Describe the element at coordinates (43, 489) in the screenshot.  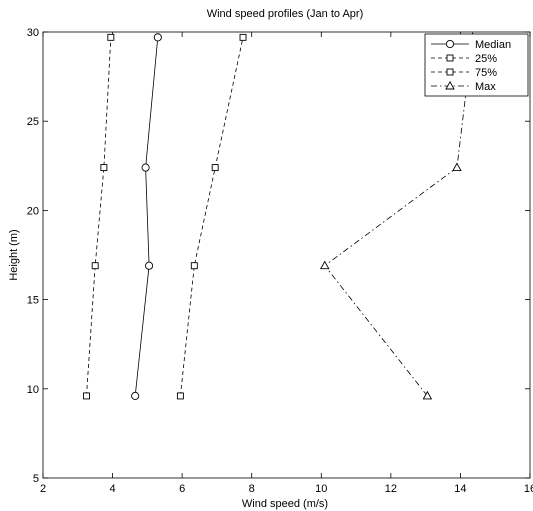
I see `x-tick-label: 2` at that location.